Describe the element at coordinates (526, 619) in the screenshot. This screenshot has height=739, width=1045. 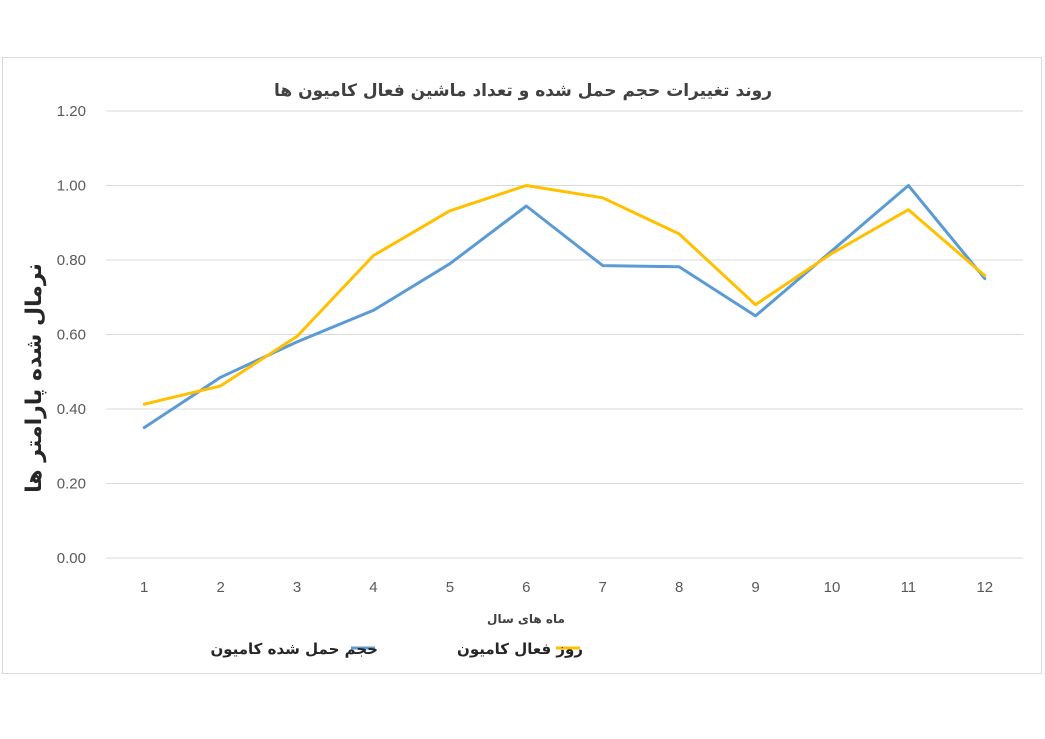
I see `x-axis-label: ماه های سال` at that location.